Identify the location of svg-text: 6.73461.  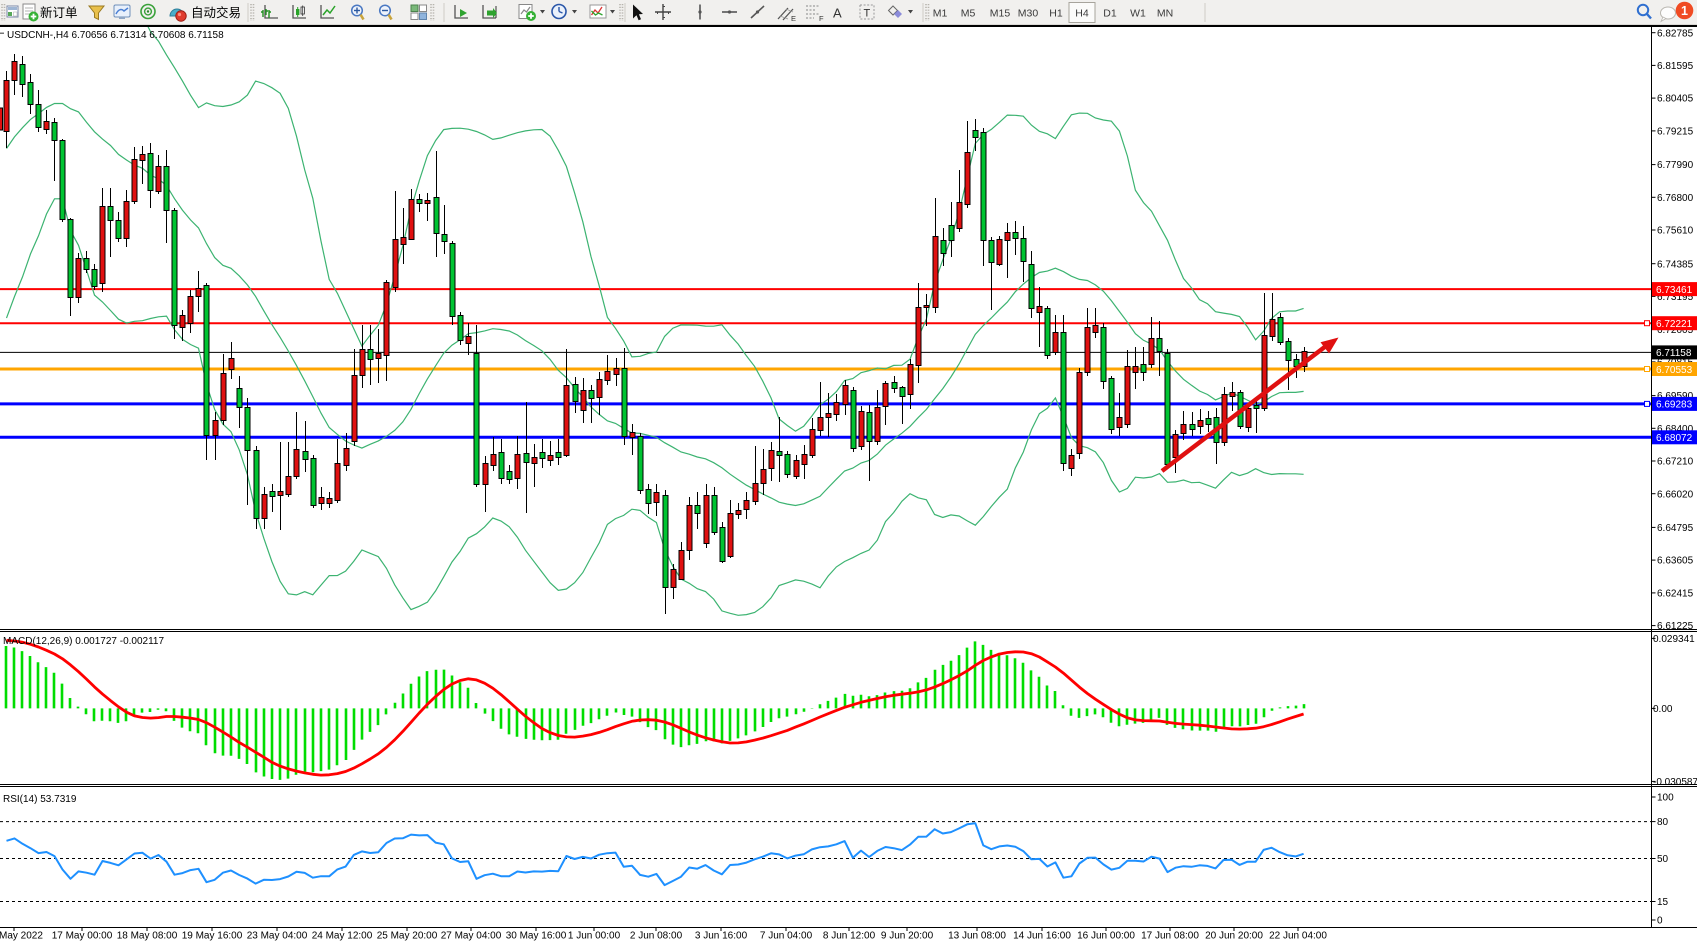
(1674, 290).